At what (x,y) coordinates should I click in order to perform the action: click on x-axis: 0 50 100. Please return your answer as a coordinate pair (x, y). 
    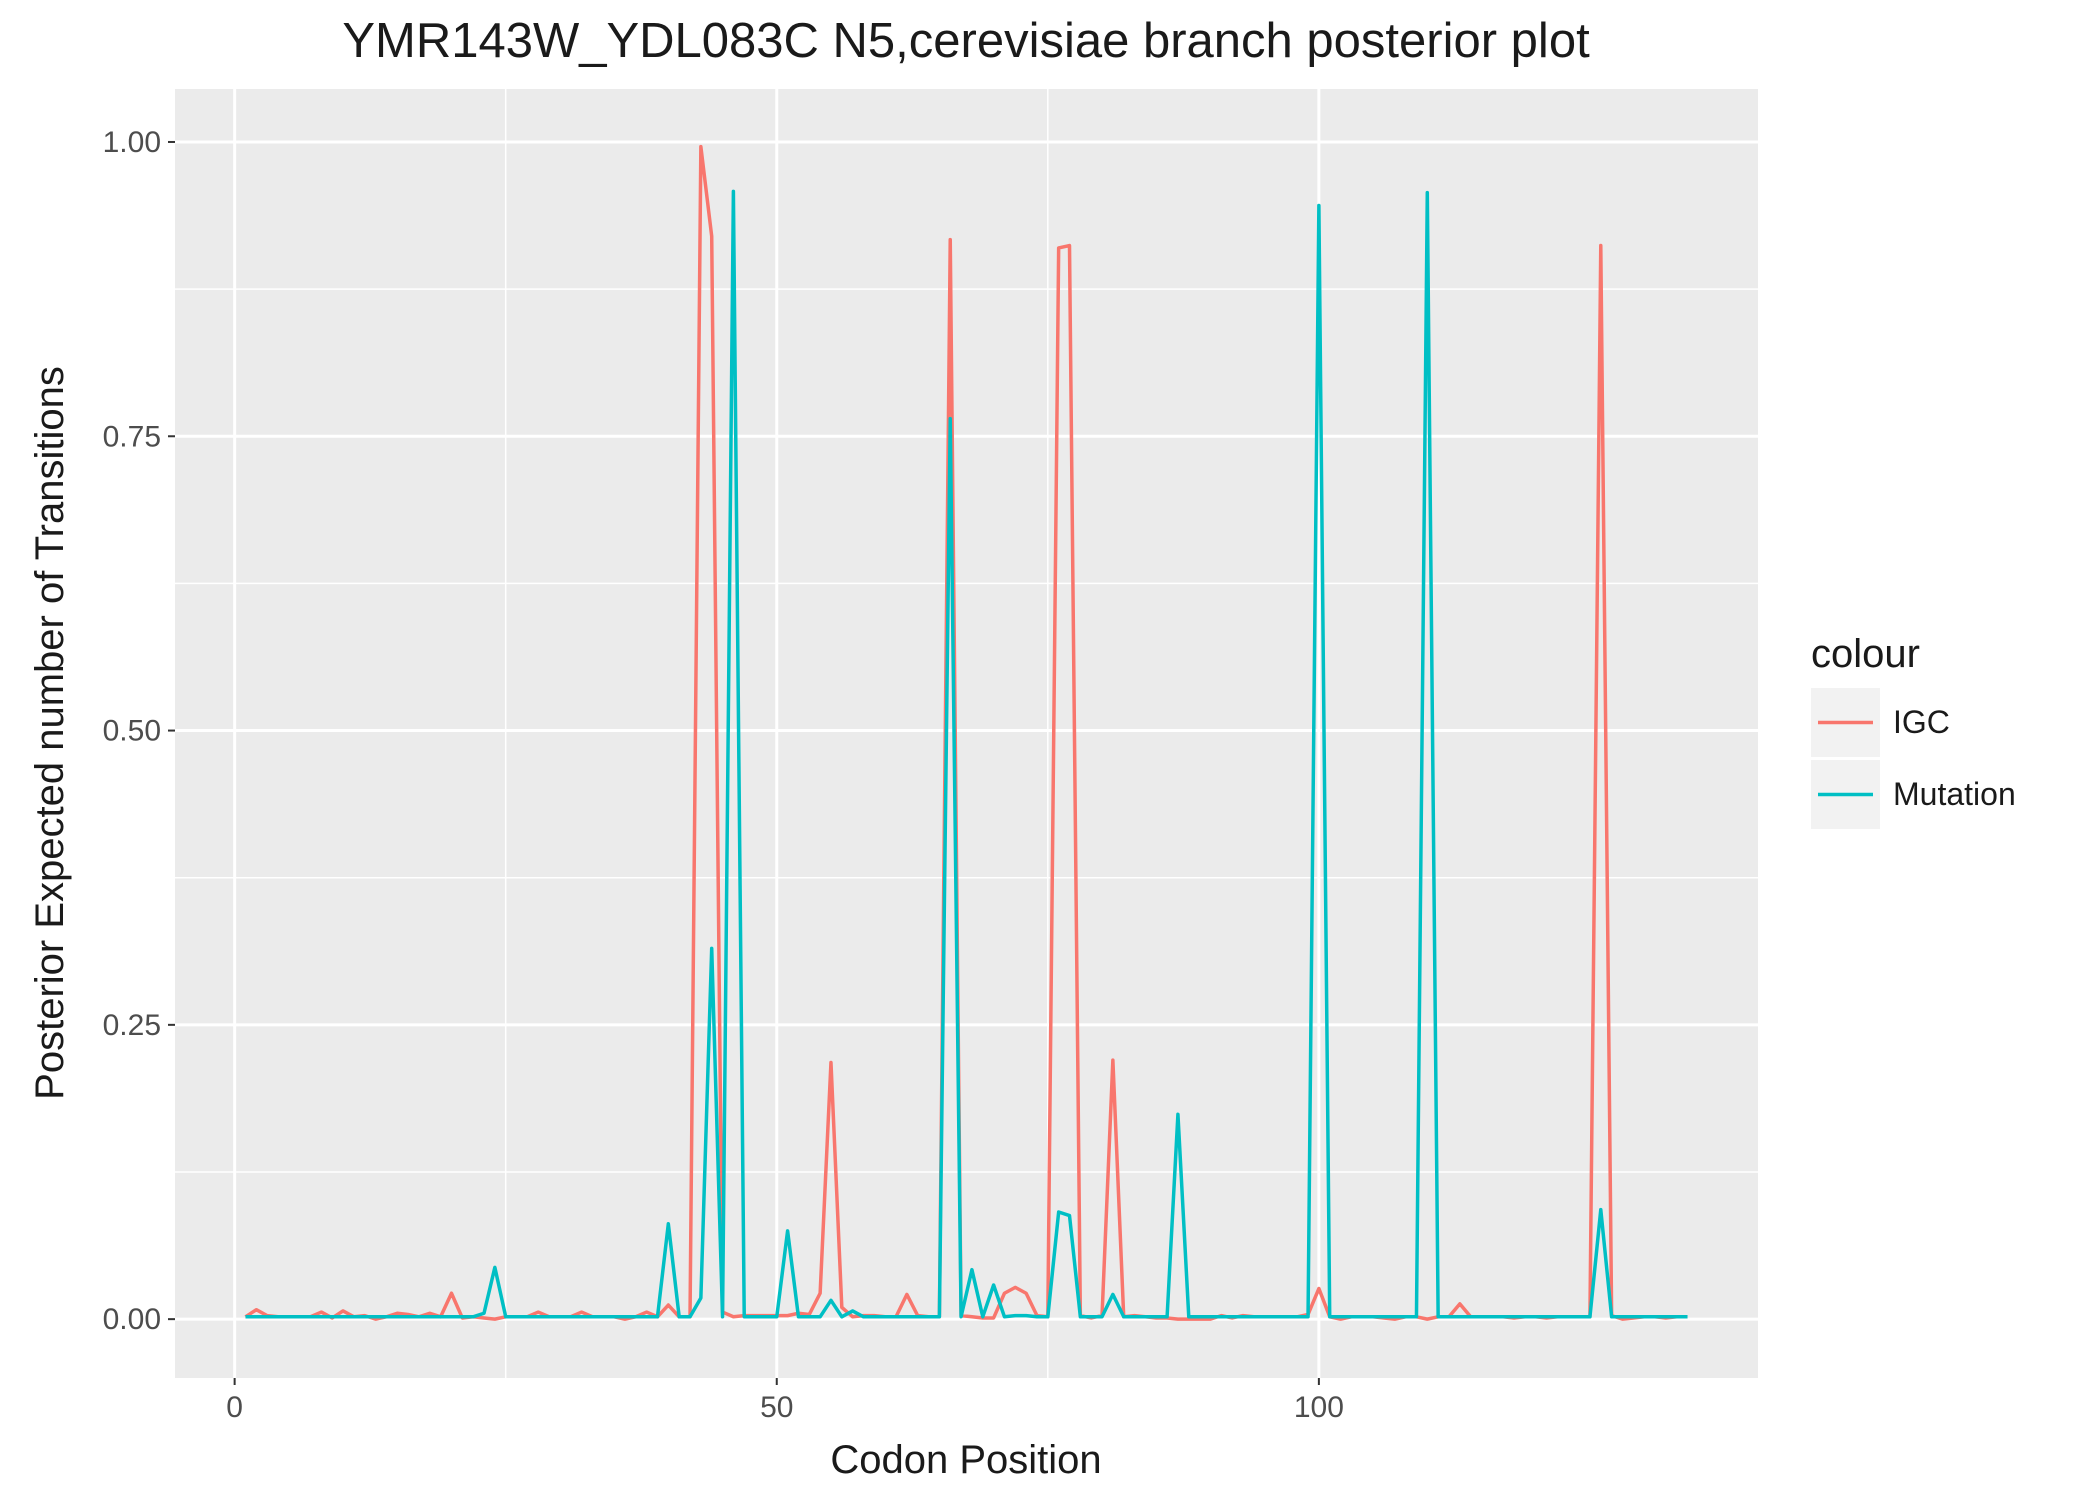
    Looking at the image, I should click on (785, 1401).